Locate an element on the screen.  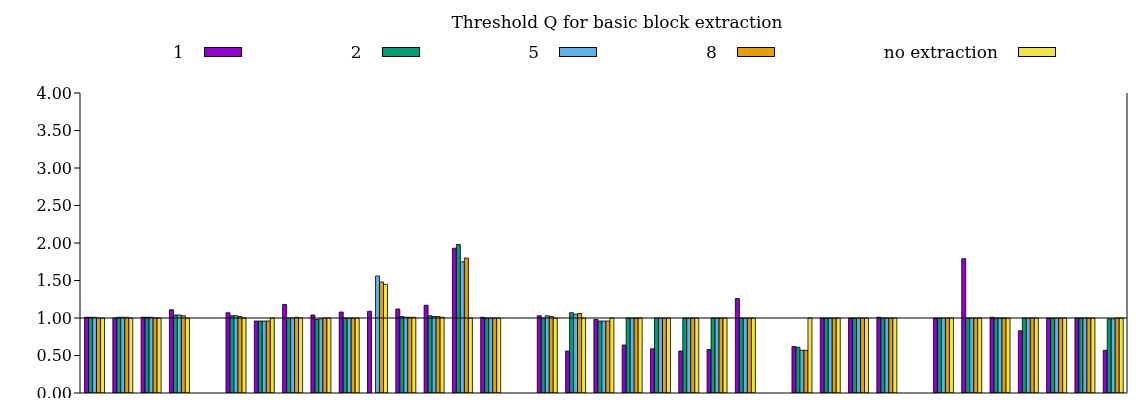
legend-label: 8 is located at coordinates (711, 52).